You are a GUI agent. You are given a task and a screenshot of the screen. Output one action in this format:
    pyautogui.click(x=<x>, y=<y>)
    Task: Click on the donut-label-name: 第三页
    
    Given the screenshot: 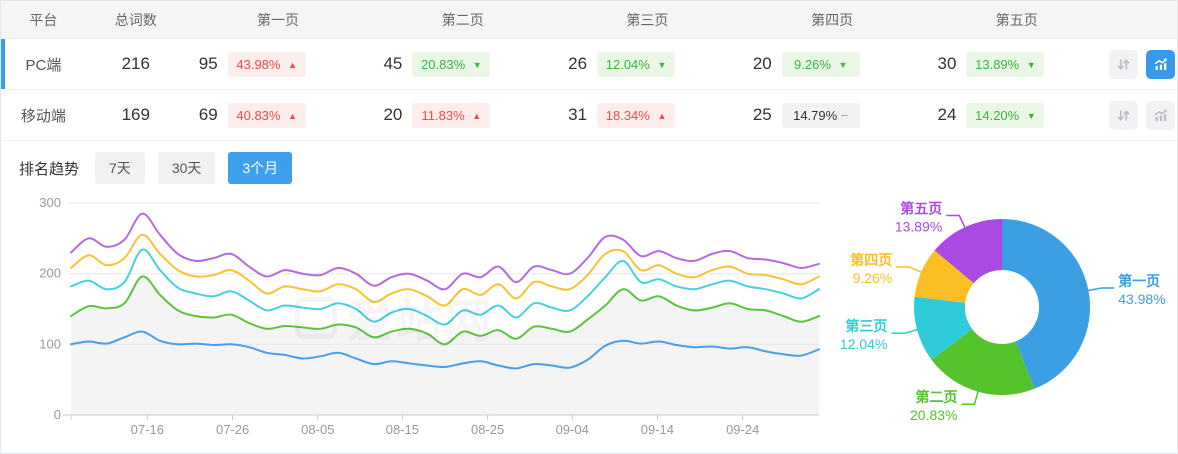 What is the action you would take?
    pyautogui.click(x=866, y=326)
    